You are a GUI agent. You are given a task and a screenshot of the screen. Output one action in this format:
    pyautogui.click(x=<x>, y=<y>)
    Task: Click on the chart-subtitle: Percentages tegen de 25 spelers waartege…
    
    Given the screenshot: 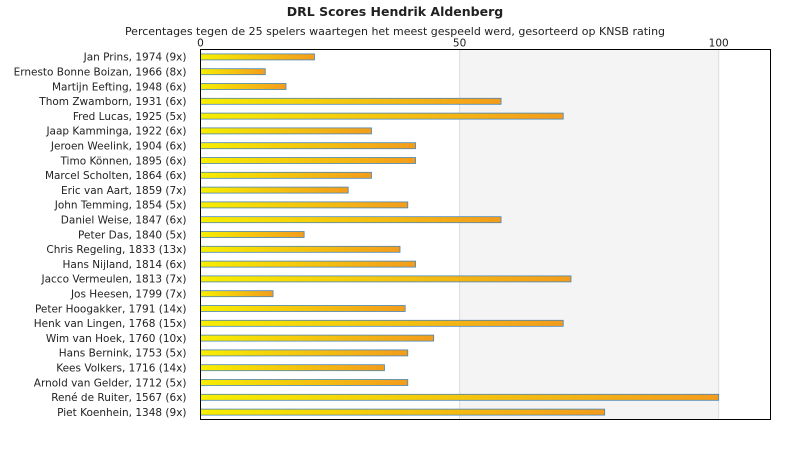 What is the action you would take?
    pyautogui.click(x=395, y=31)
    